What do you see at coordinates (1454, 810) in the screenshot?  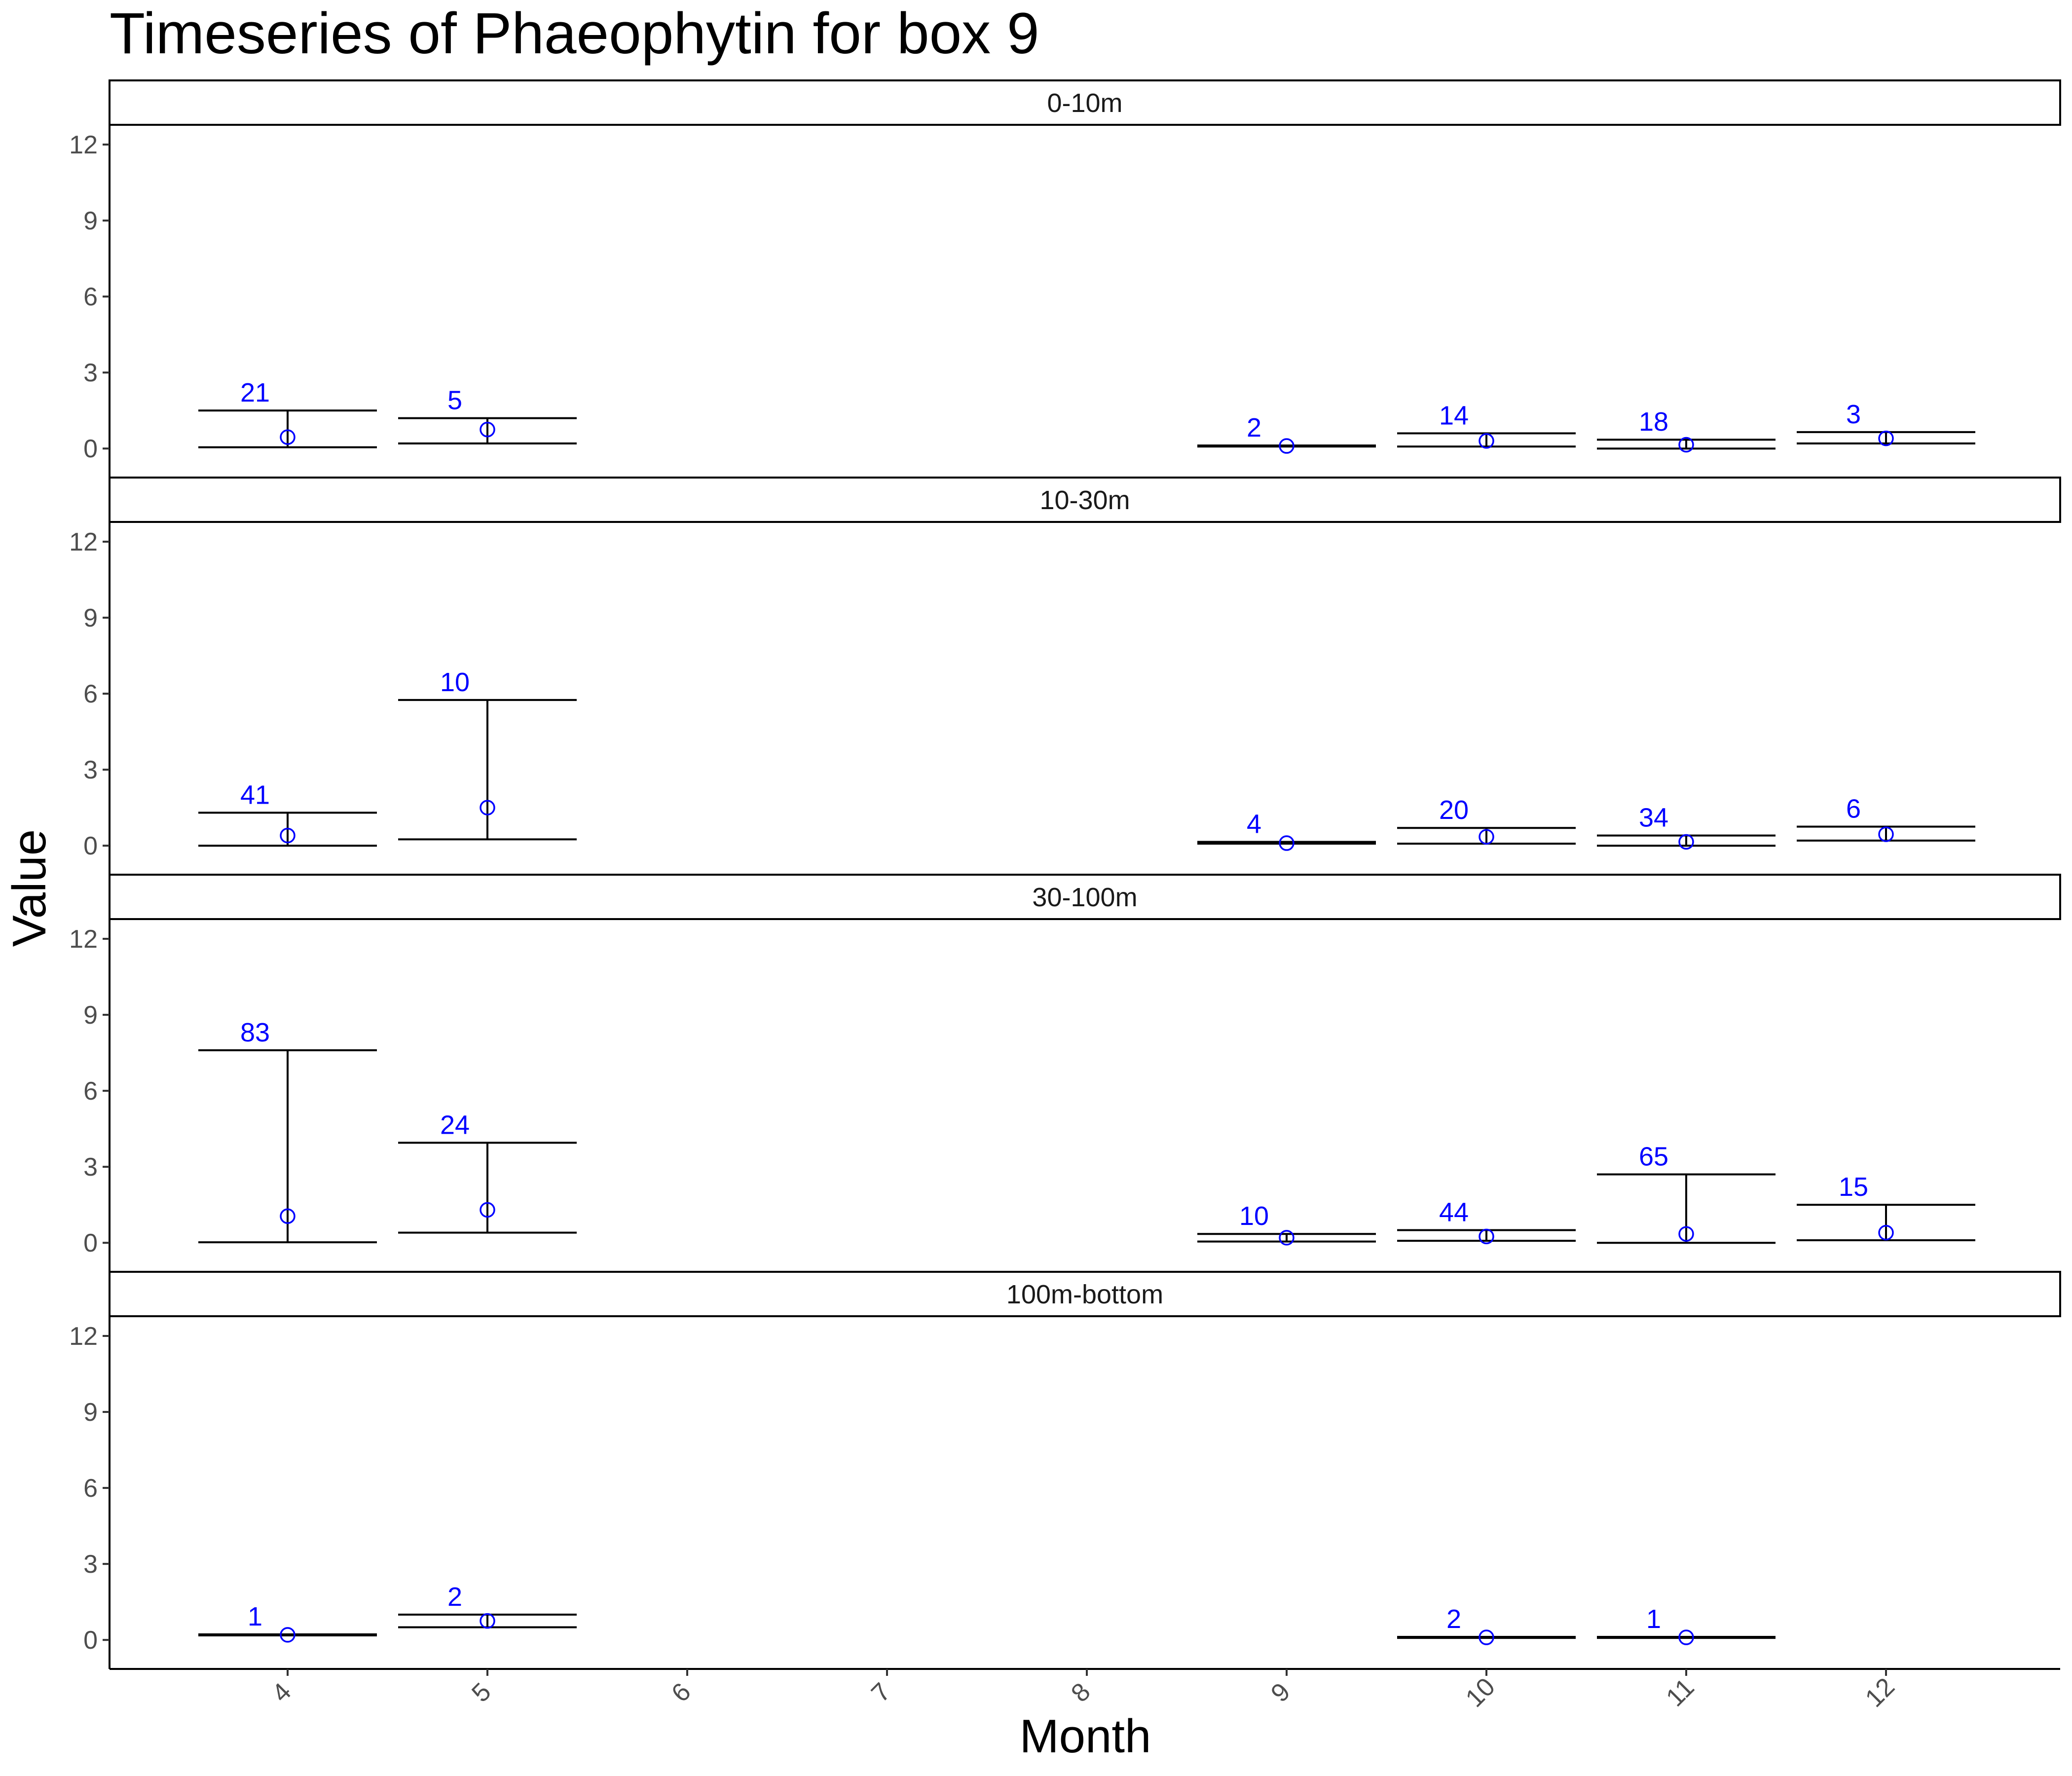 I see `count-label: 20` at bounding box center [1454, 810].